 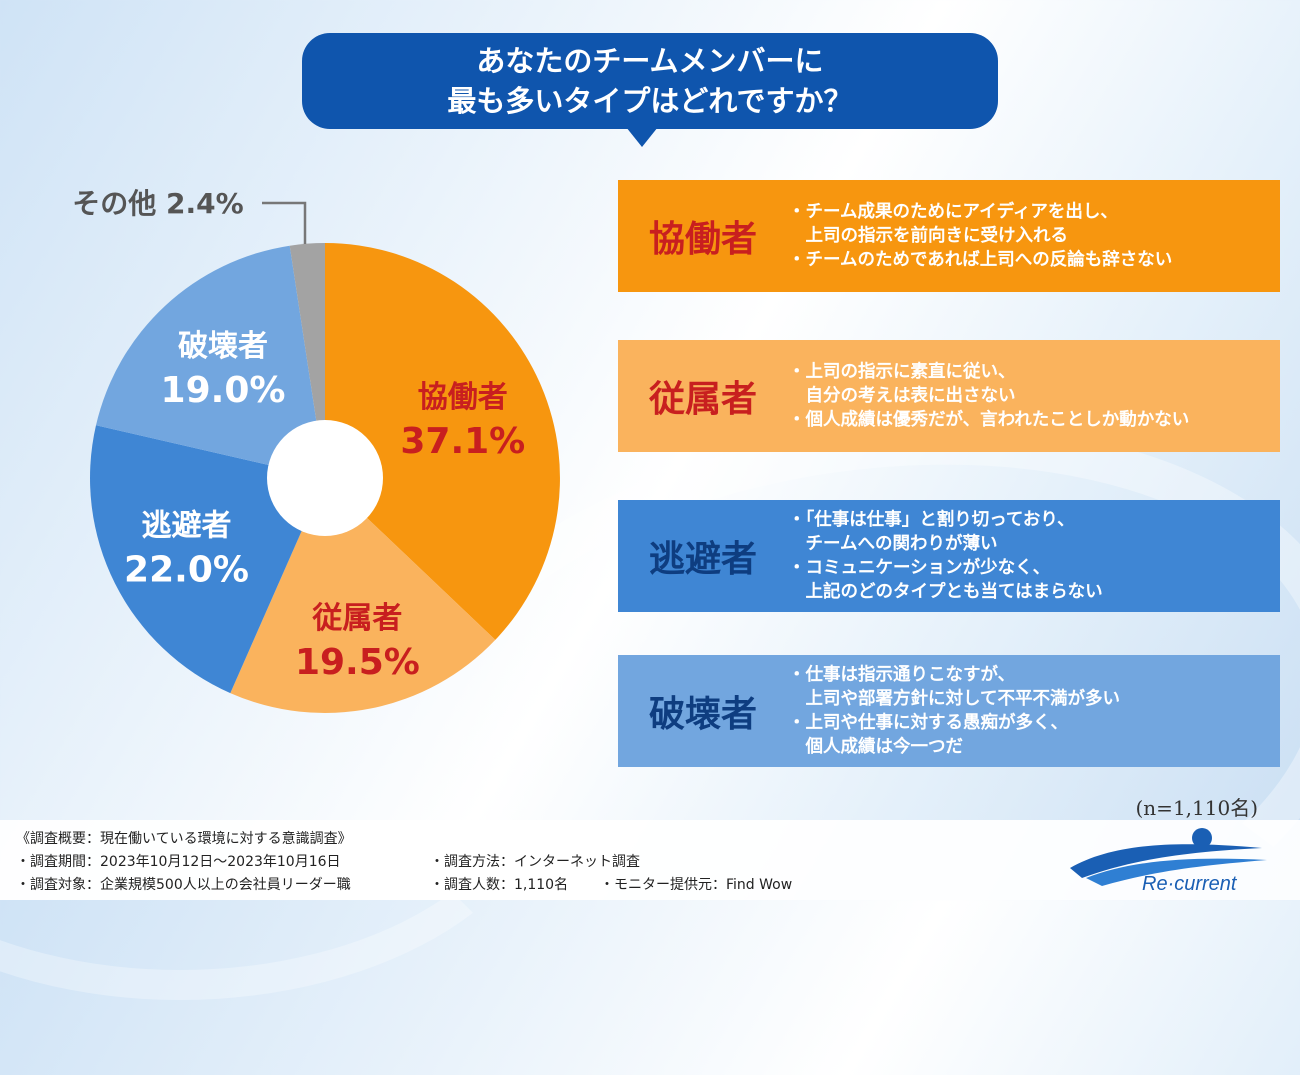 What do you see at coordinates (696, 885) in the screenshot?
I see `footer-monitor: ・モニター提供元：Find Wow` at bounding box center [696, 885].